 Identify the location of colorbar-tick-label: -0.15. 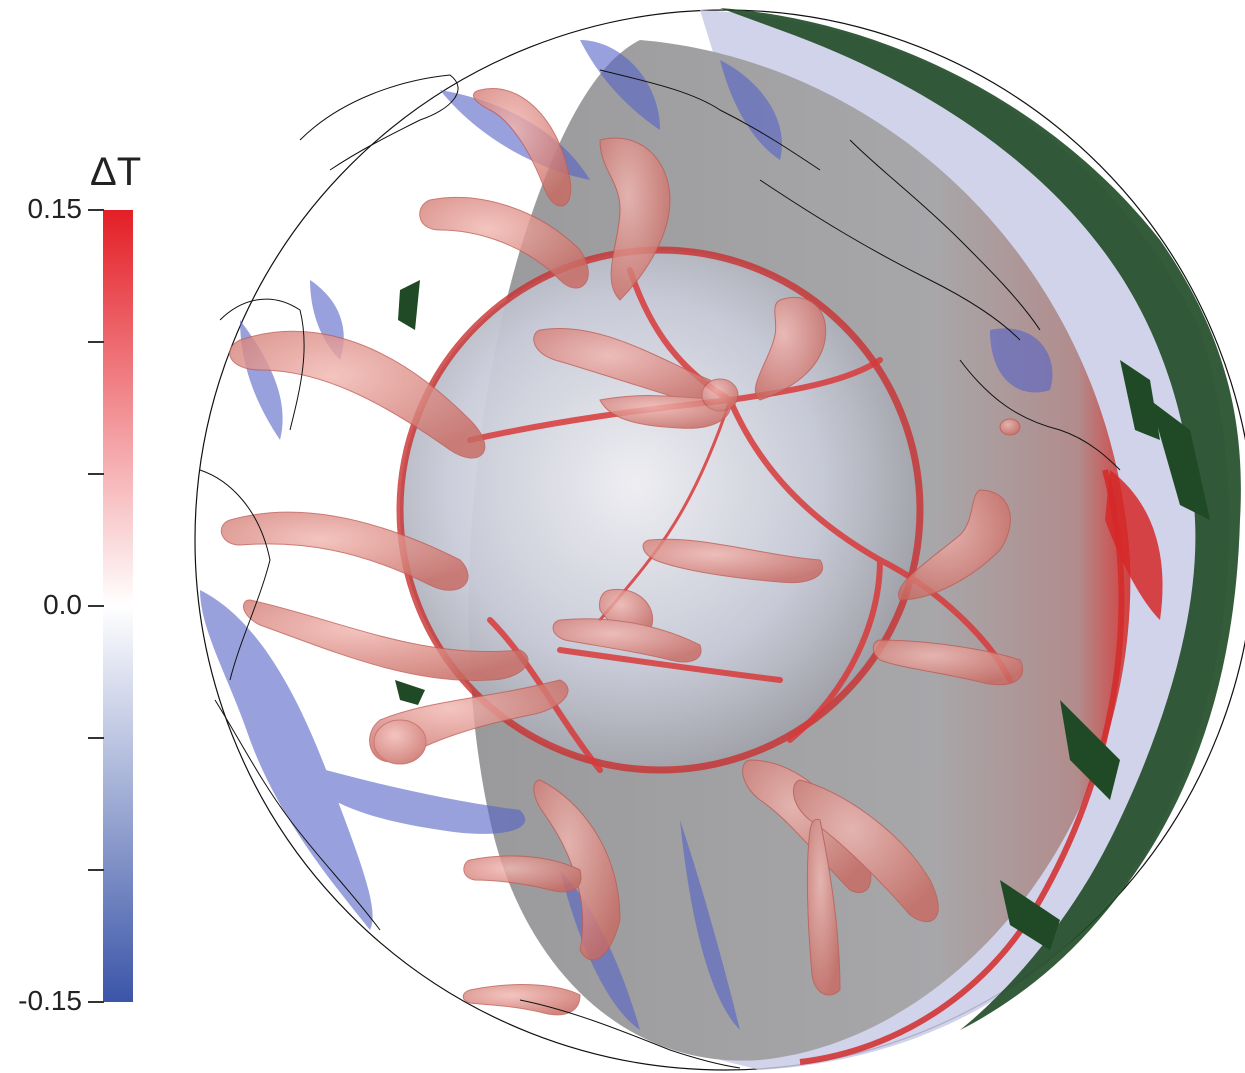
(50, 1000).